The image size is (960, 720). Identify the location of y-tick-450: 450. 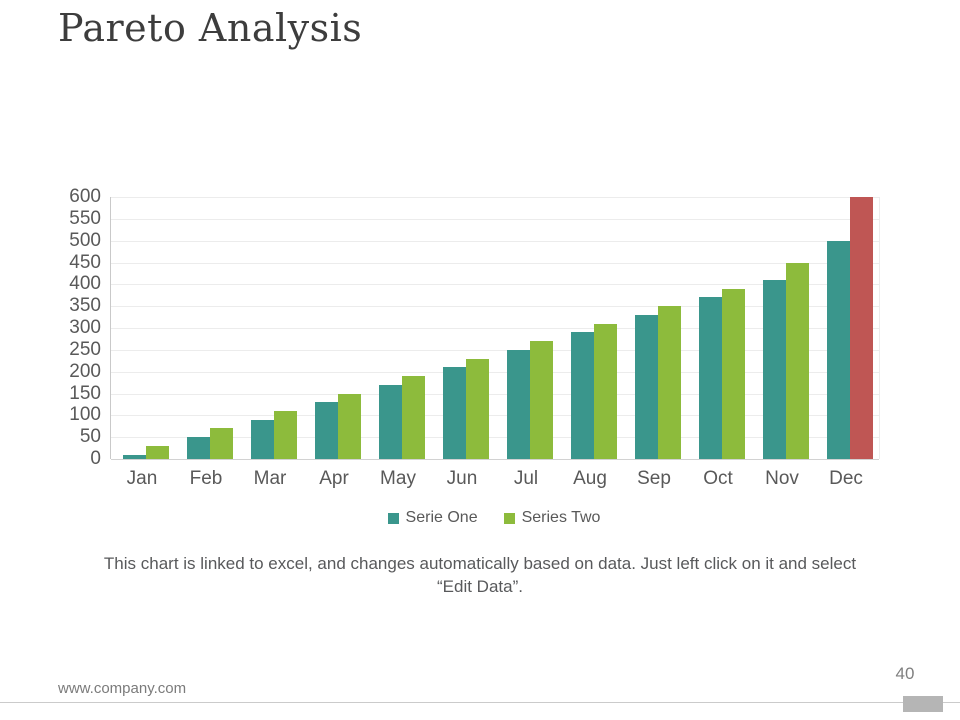
(85, 262).